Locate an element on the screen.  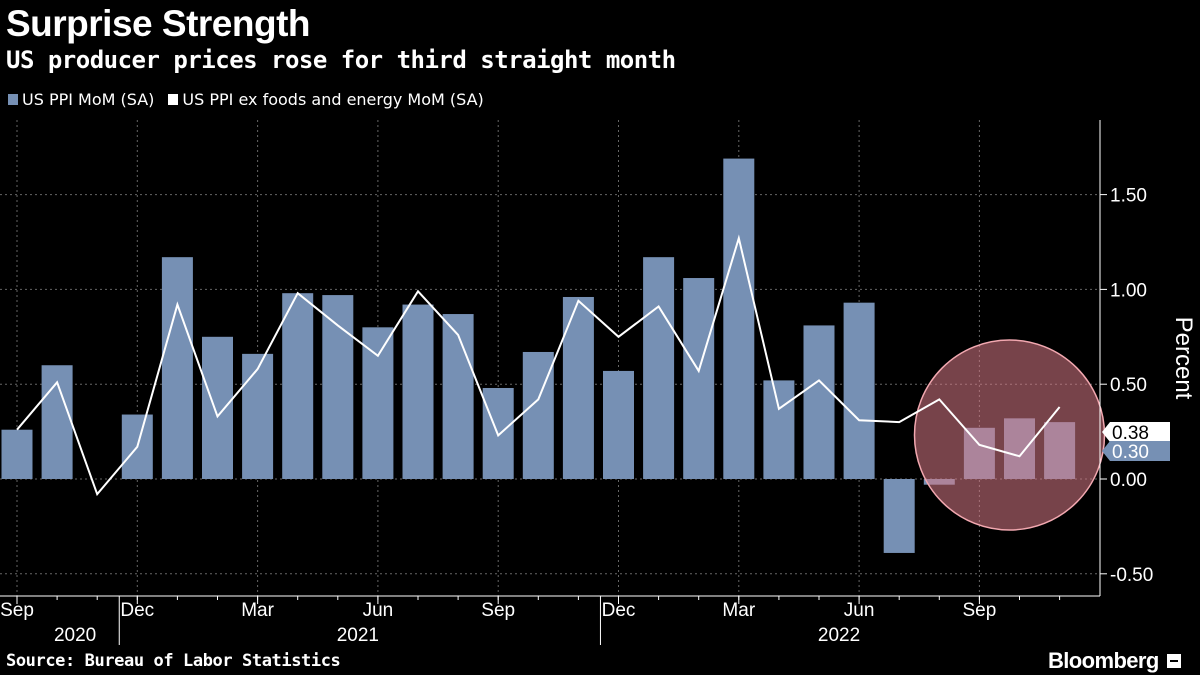
brand-logo: Bloomberg is located at coordinates (1114, 661).